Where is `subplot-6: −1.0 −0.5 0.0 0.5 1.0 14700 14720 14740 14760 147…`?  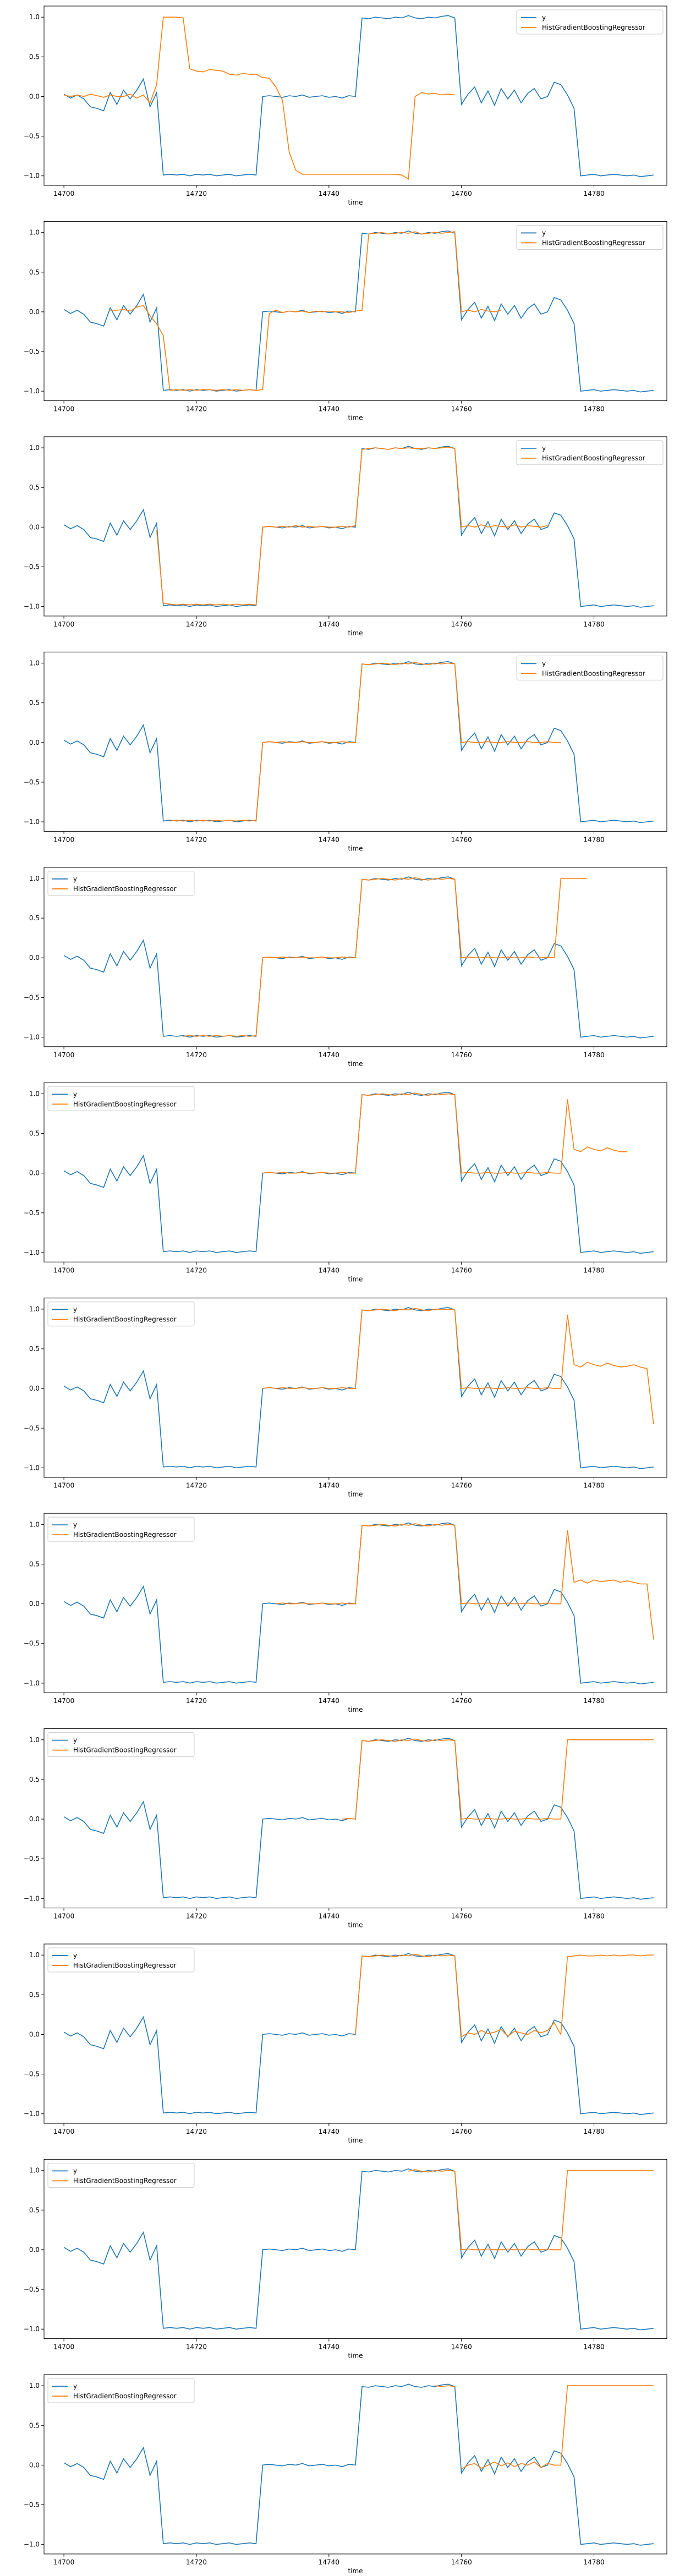
subplot-6: −1.0 −0.5 0.0 0.5 1.0 14700 14720 14740 14760 147… is located at coordinates (345, 1182).